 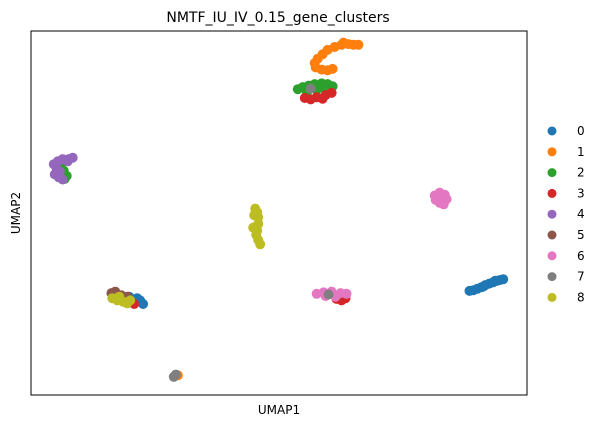 I want to click on legend-entry-7: 7, so click(x=566, y=277).